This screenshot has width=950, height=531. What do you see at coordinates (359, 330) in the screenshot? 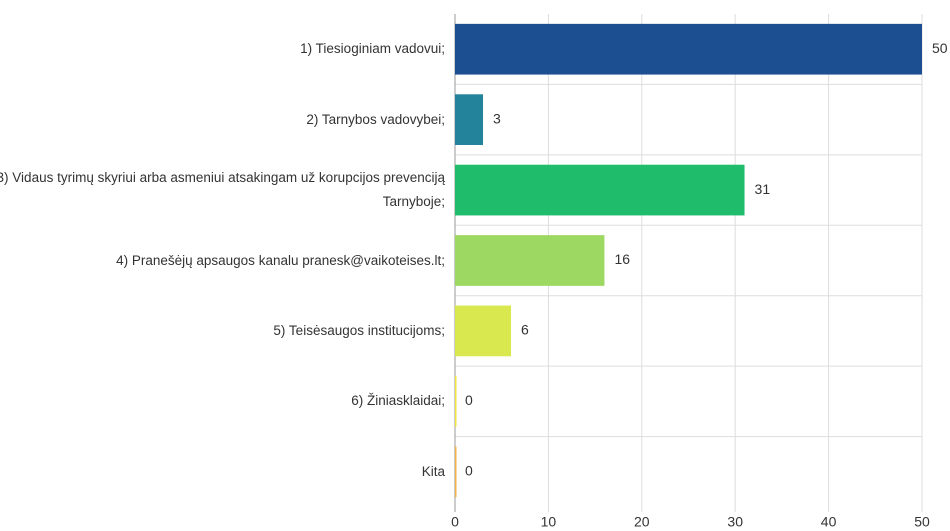
I see `category-label: 5) Teisėsaugos institucijoms;` at bounding box center [359, 330].